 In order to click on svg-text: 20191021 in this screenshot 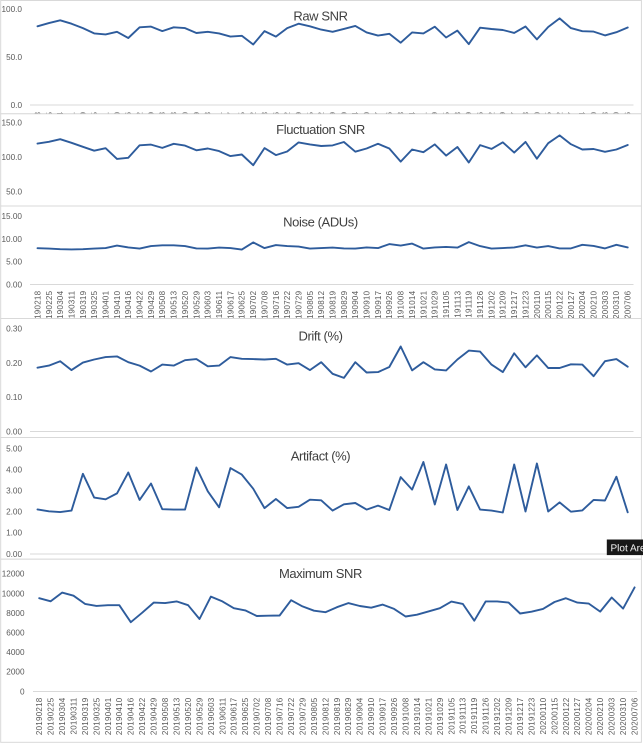, I will do `click(423, 309)`.